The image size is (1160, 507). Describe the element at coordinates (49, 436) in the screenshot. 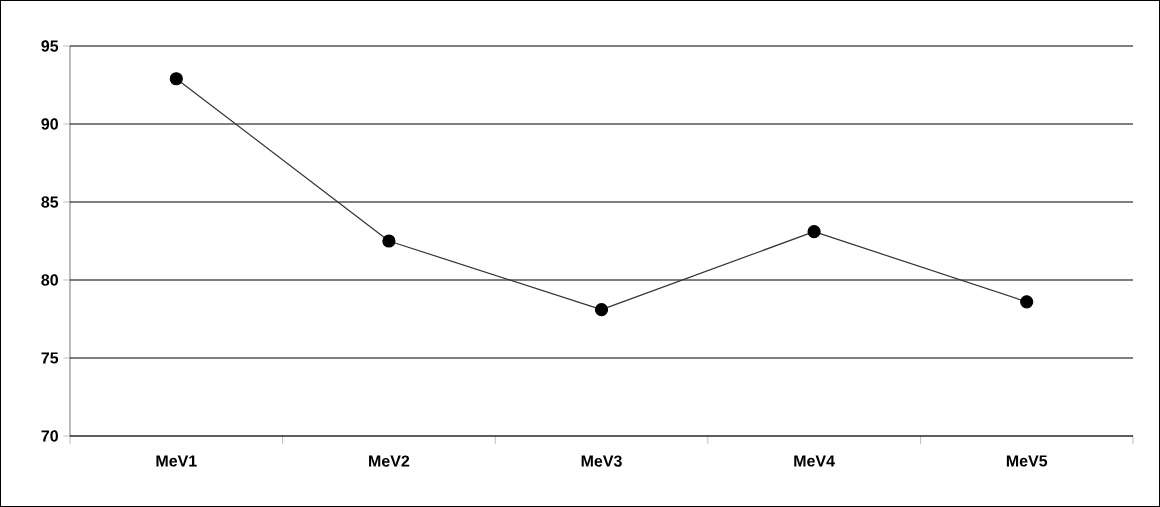

I see `y-tick-label: 70` at that location.